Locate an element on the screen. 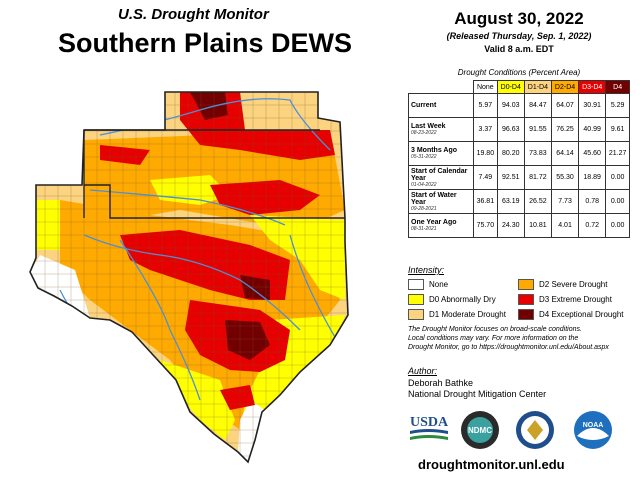 The height and width of the screenshot is (480, 640). row-label: Last Week is located at coordinates (428, 126).